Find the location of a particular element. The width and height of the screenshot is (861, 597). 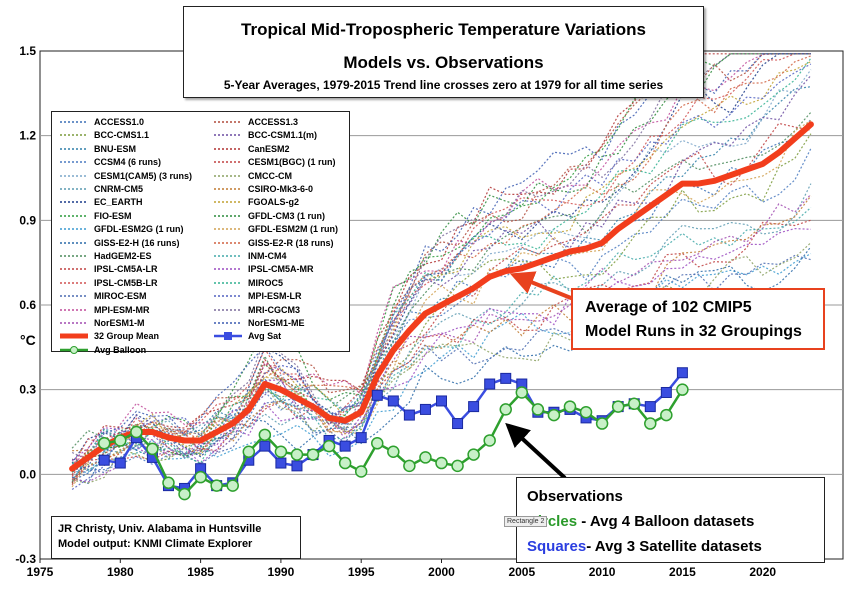

x-tick-label: 1990 is located at coordinates (281, 572).